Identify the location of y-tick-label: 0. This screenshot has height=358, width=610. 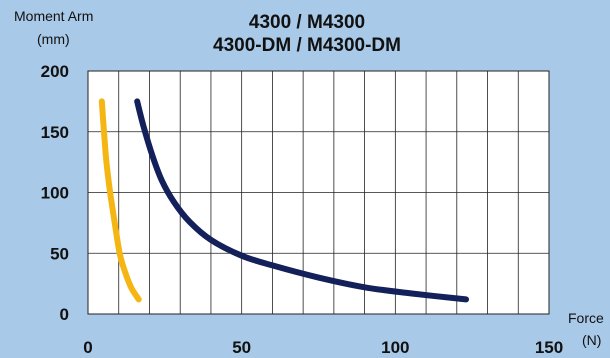
(64, 314).